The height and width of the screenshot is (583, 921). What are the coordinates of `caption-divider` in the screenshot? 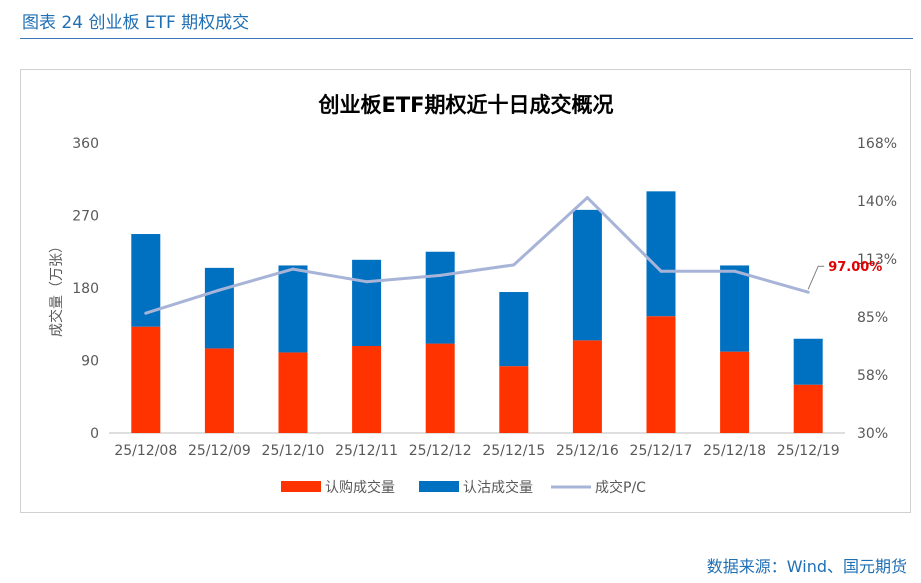 It's located at (466, 38).